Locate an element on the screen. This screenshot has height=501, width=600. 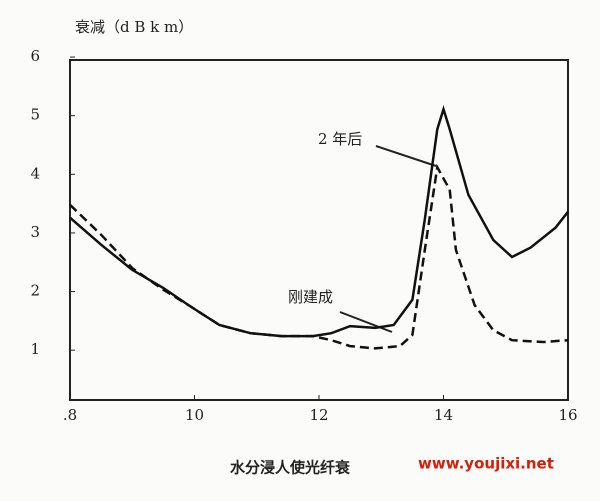
watermark: www.youjixi.net is located at coordinates (486, 464).